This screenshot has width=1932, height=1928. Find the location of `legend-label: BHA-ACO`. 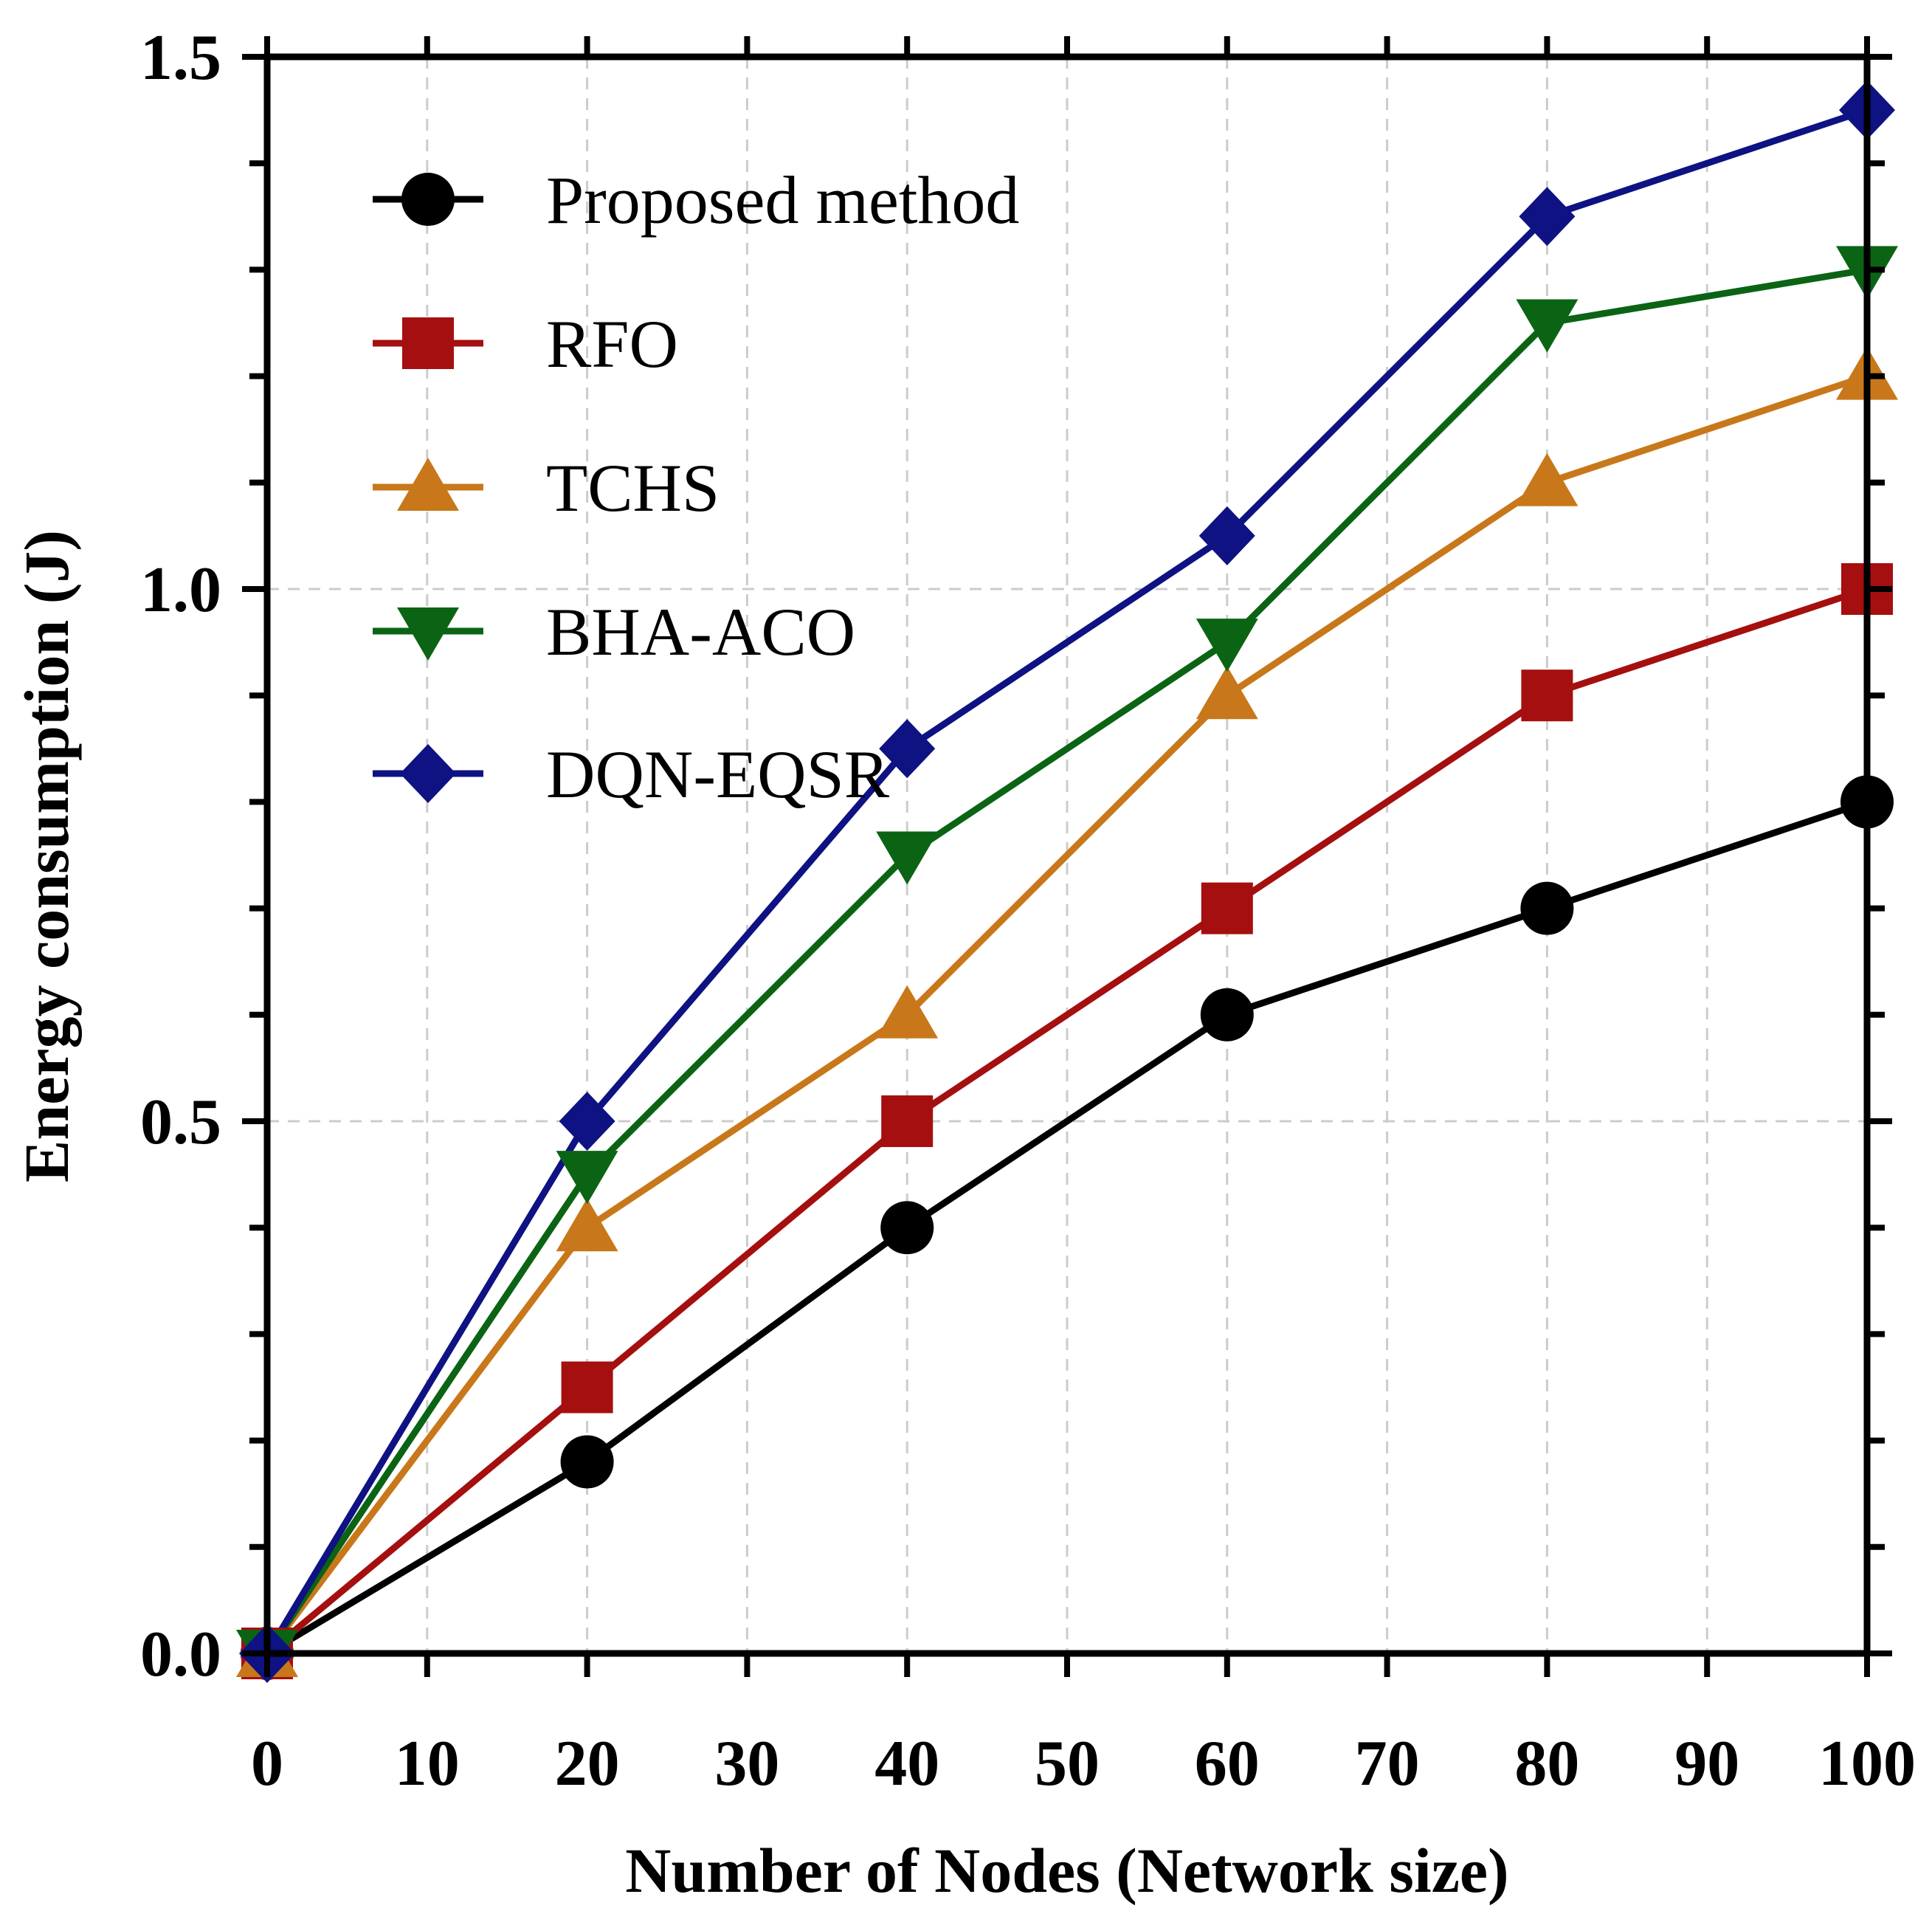

legend-label: BHA-ACO is located at coordinates (700, 631).